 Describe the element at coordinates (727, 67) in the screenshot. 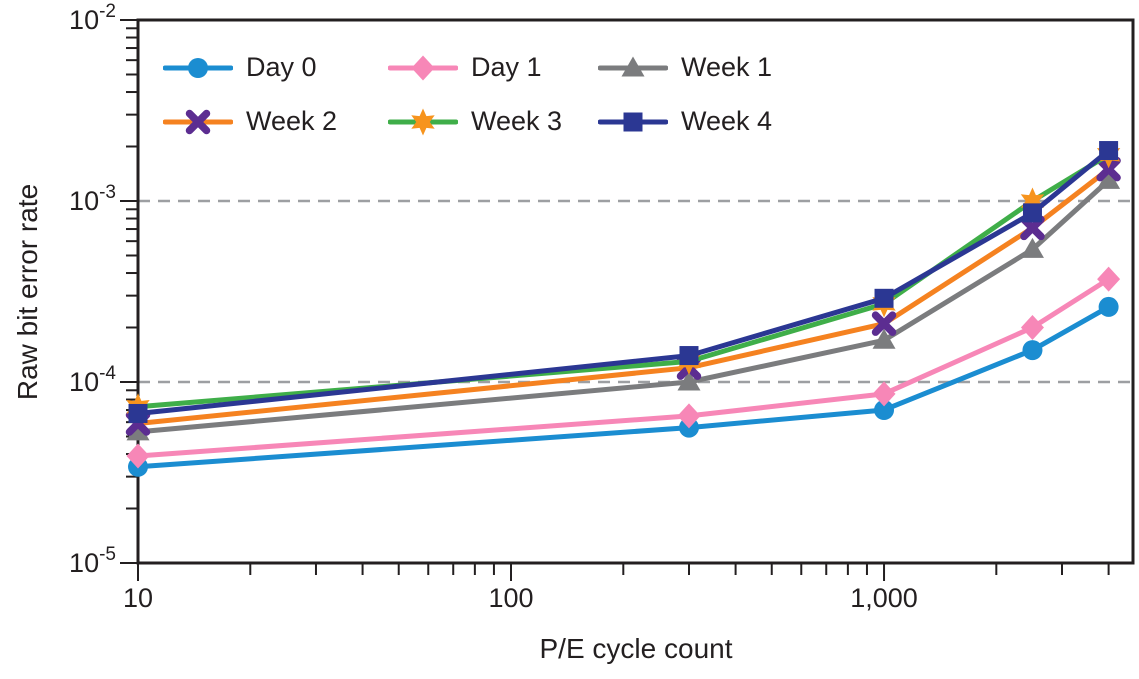

I see `legend-label: Week 1` at that location.